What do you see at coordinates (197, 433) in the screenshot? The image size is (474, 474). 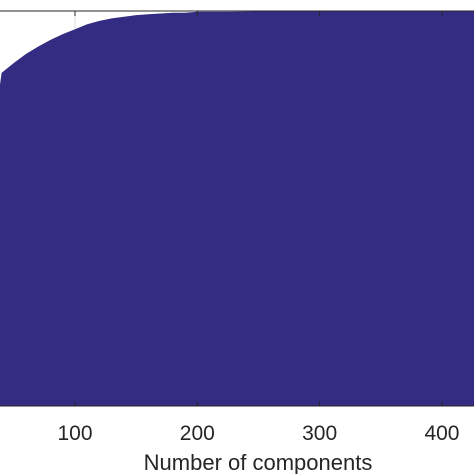 I see `x-tick-label-200: 200` at bounding box center [197, 433].